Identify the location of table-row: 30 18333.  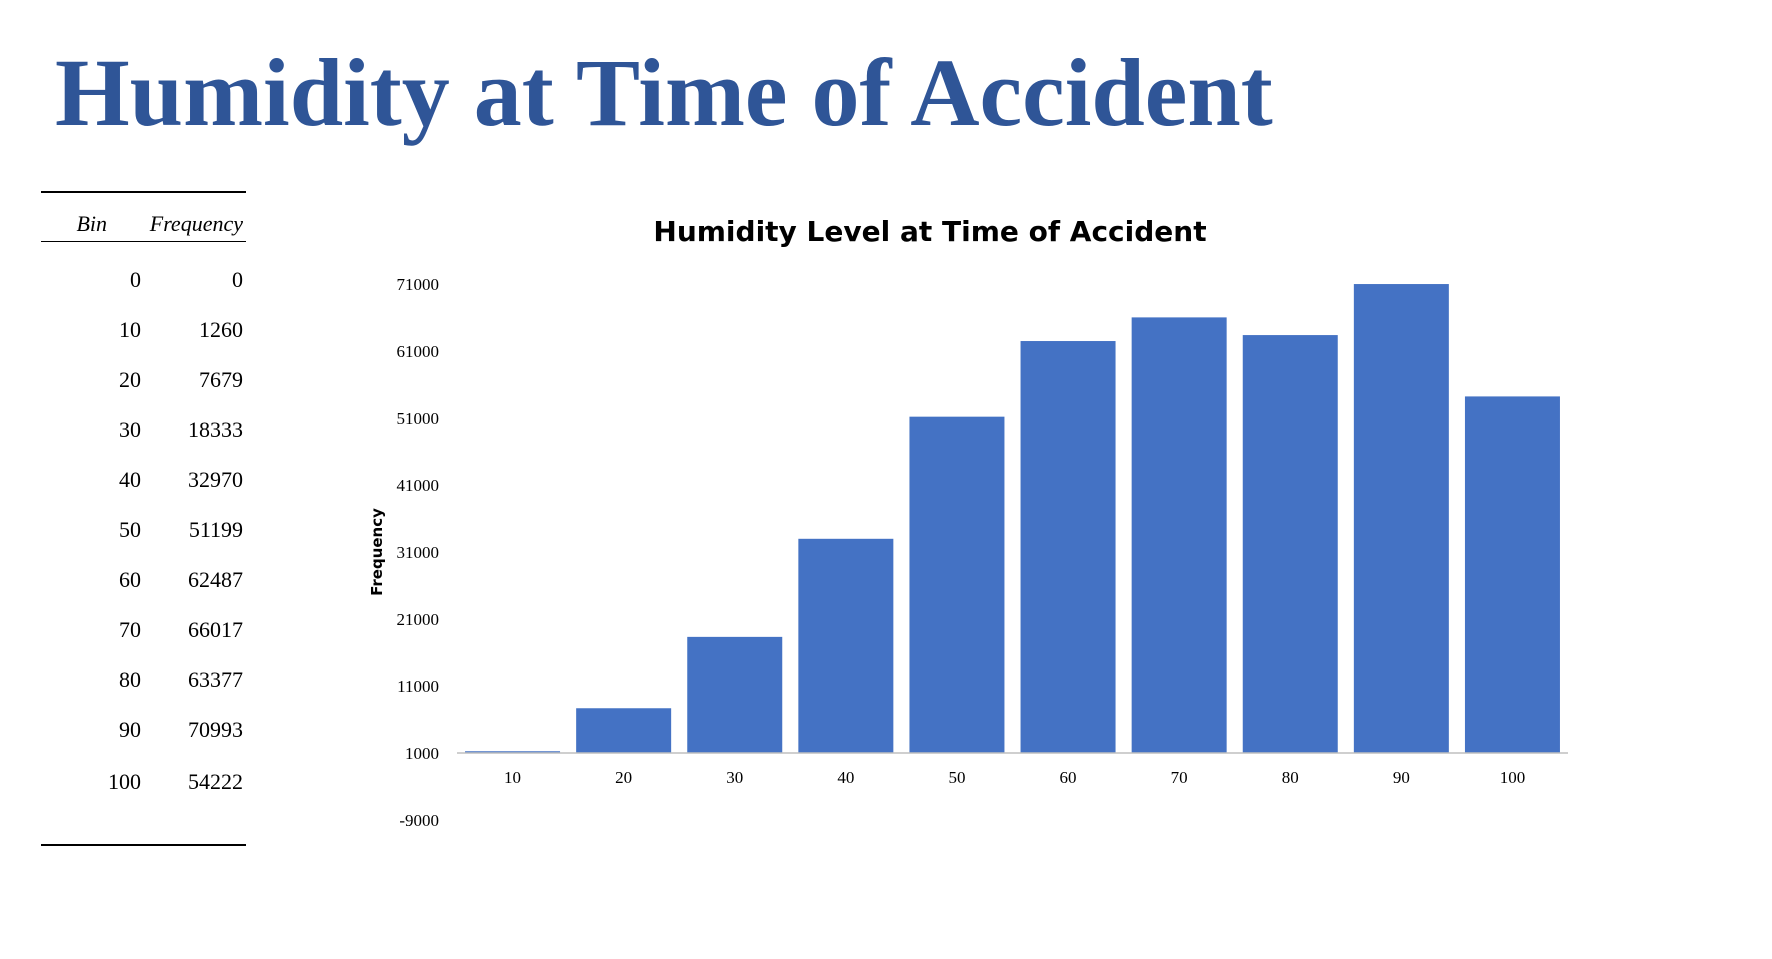
(143, 430).